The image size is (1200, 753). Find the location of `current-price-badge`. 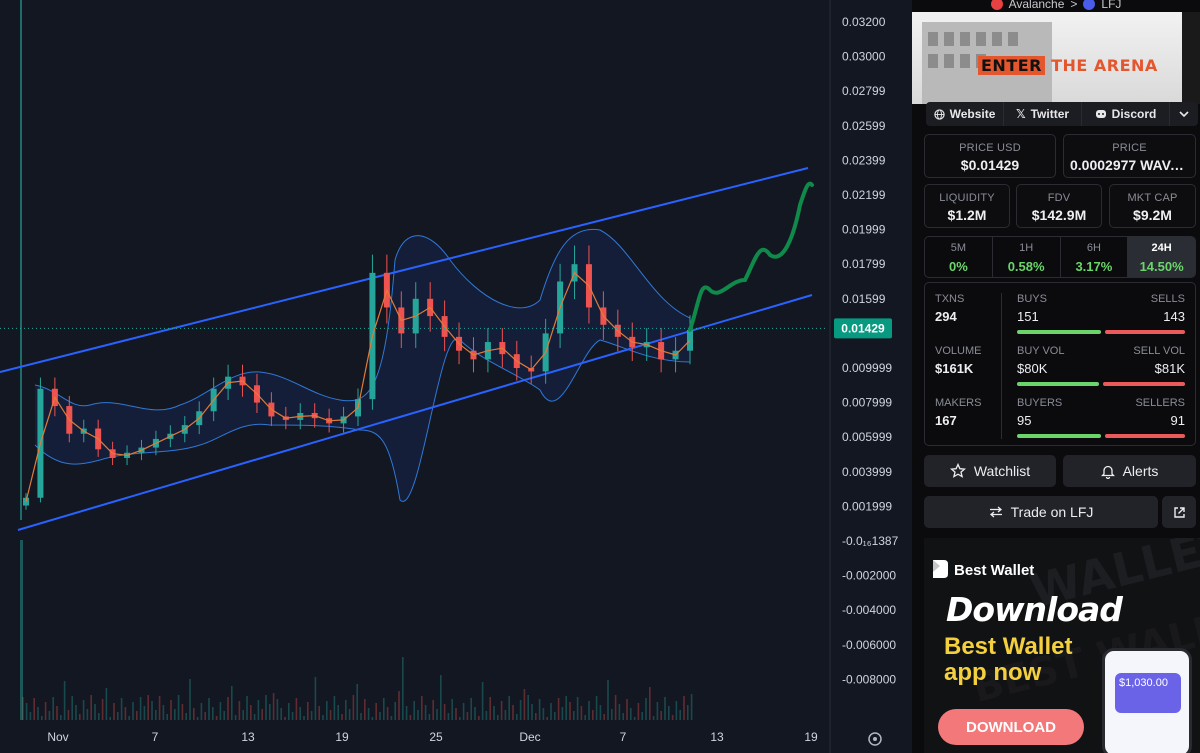

current-price-badge is located at coordinates (863, 328).